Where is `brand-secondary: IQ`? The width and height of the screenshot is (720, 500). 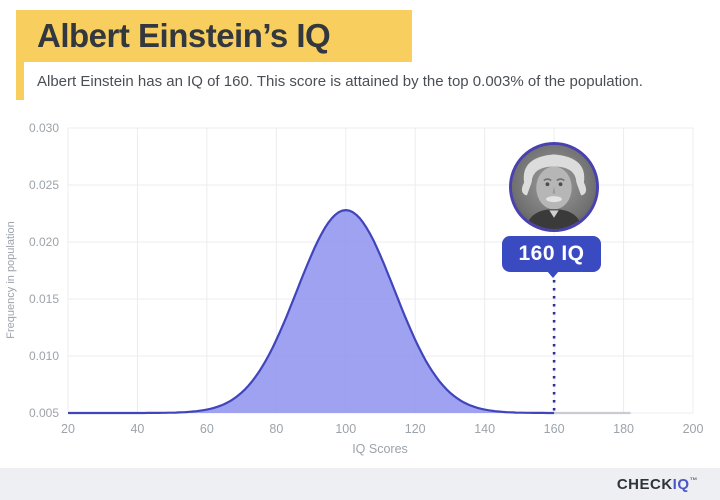
brand-secondary: IQ is located at coordinates (681, 484).